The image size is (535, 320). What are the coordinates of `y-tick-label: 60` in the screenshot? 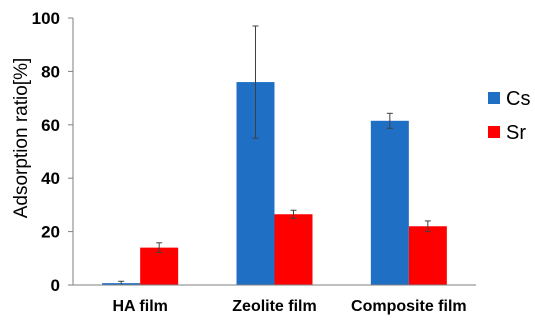 It's located at (50, 125).